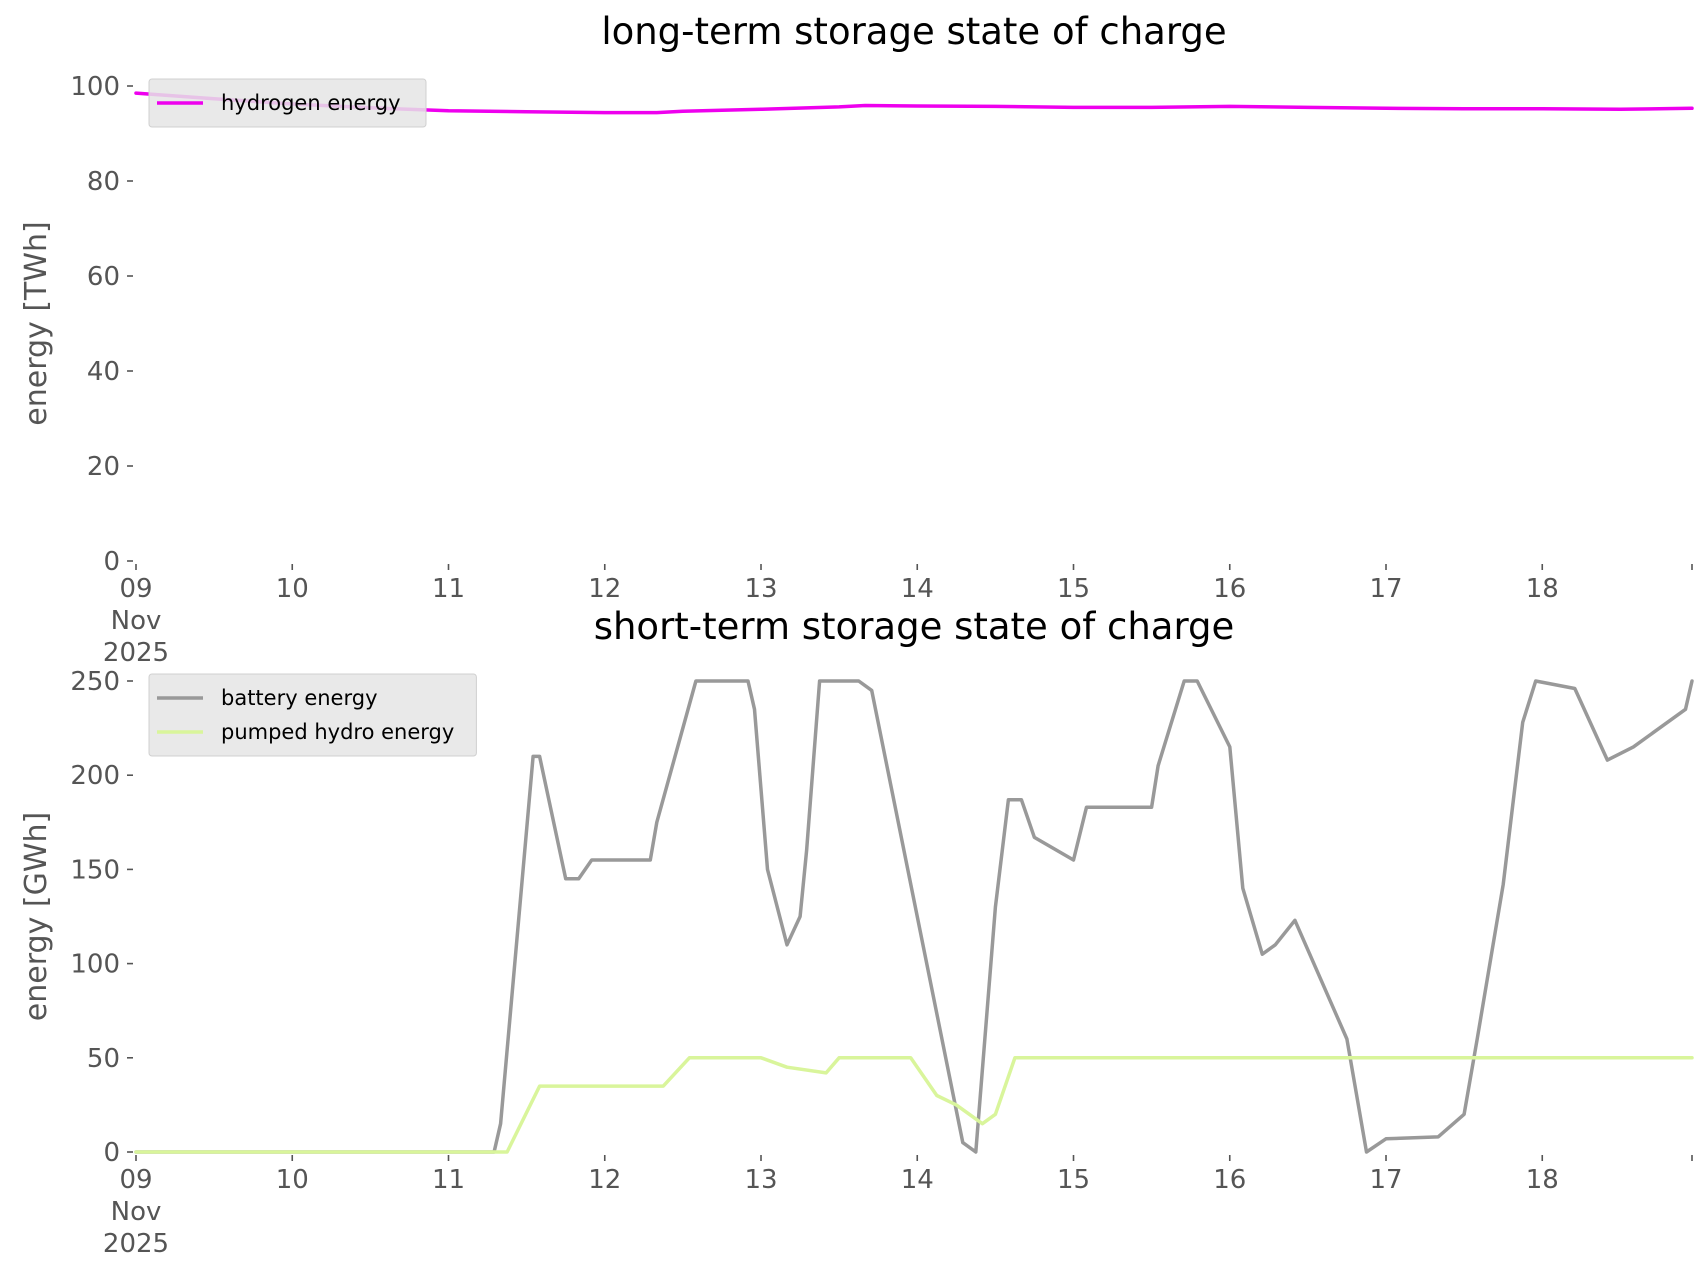  I want to click on chart-0-xtick-label: 09, so click(135, 589).